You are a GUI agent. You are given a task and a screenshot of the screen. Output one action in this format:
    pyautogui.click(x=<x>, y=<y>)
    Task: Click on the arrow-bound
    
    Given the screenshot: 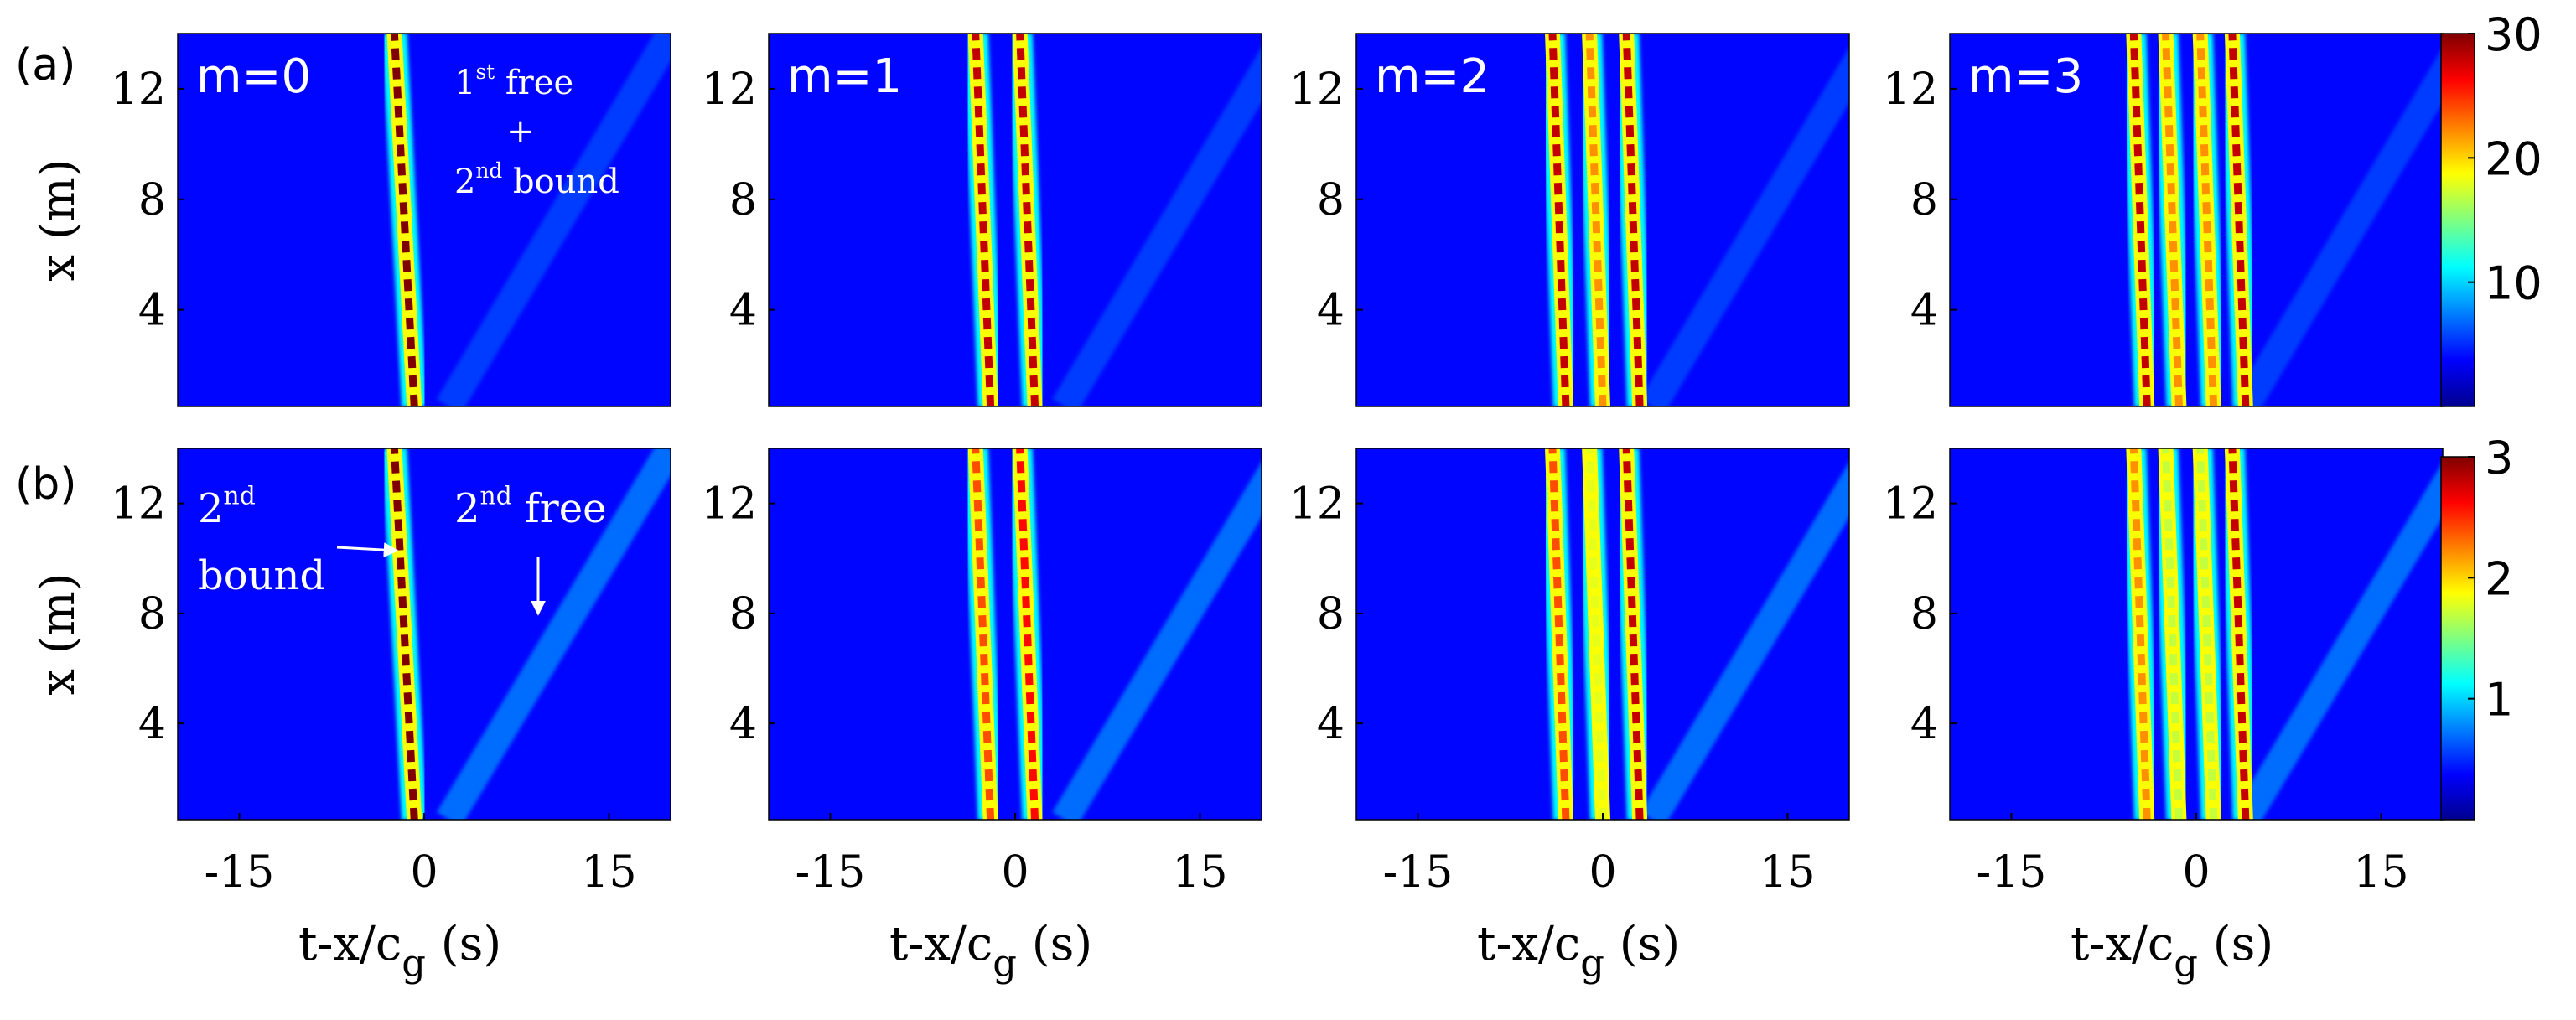 What is the action you would take?
    pyautogui.click(x=367, y=550)
    